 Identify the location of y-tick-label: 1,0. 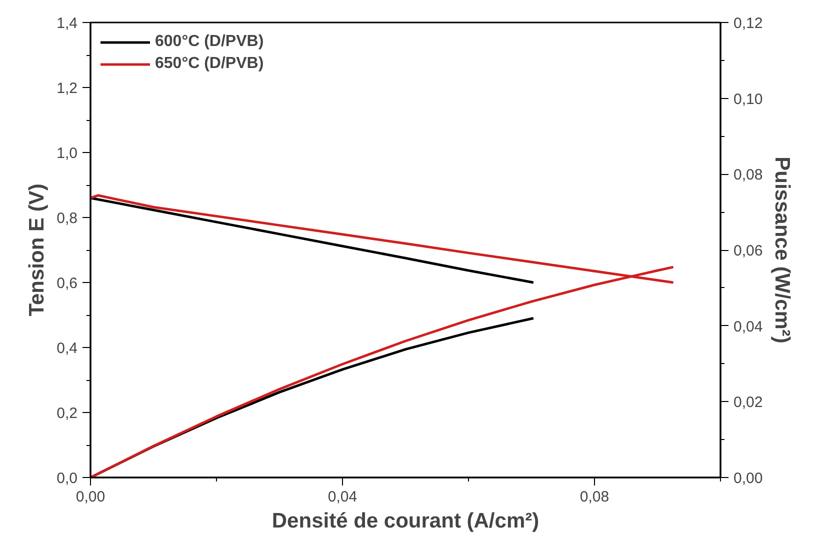
(67, 153).